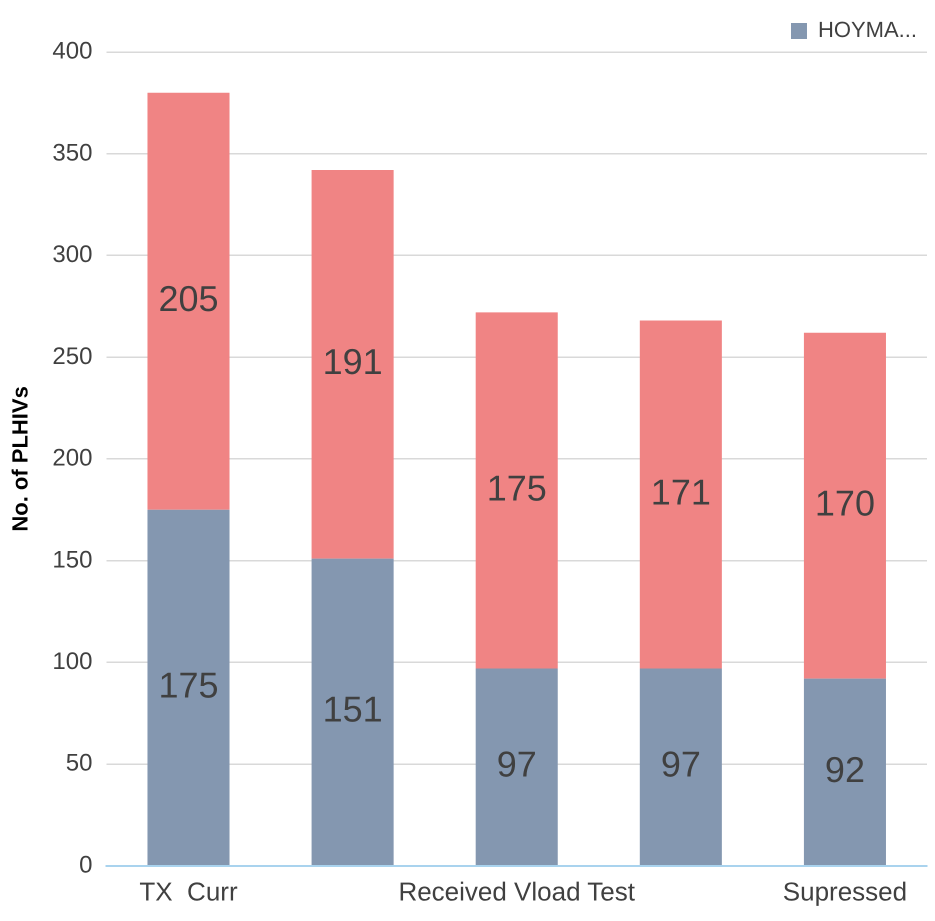 The image size is (935, 921). I want to click on y-tick-label: 100, so click(72, 661).